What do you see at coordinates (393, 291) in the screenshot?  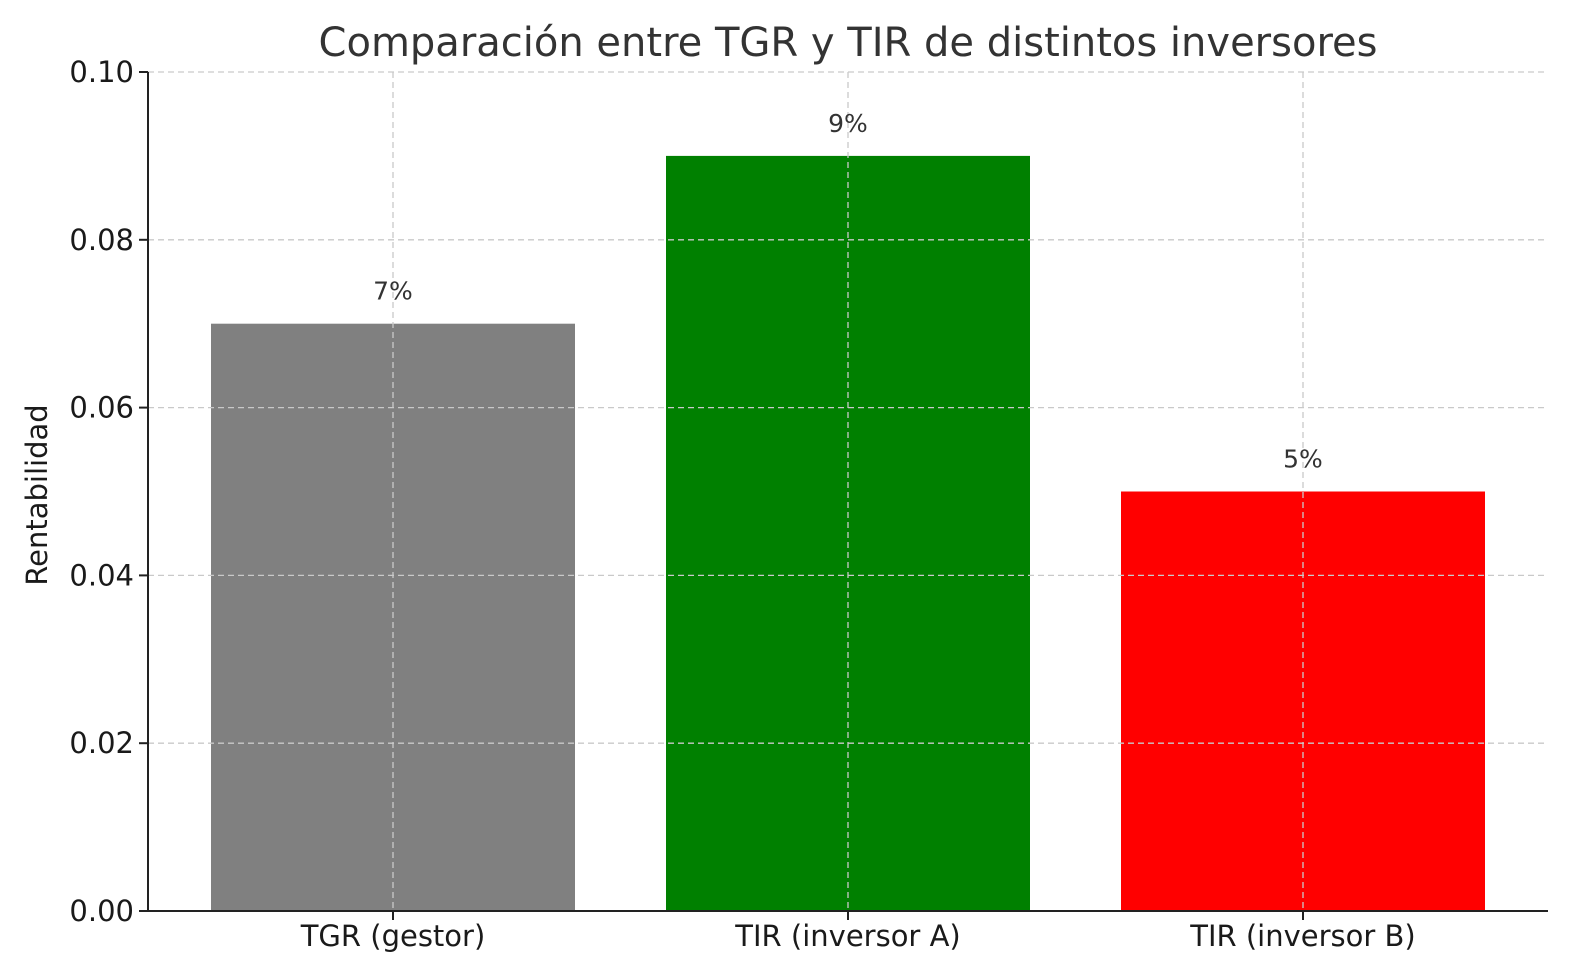 I see `bar-value-label: 7%` at bounding box center [393, 291].